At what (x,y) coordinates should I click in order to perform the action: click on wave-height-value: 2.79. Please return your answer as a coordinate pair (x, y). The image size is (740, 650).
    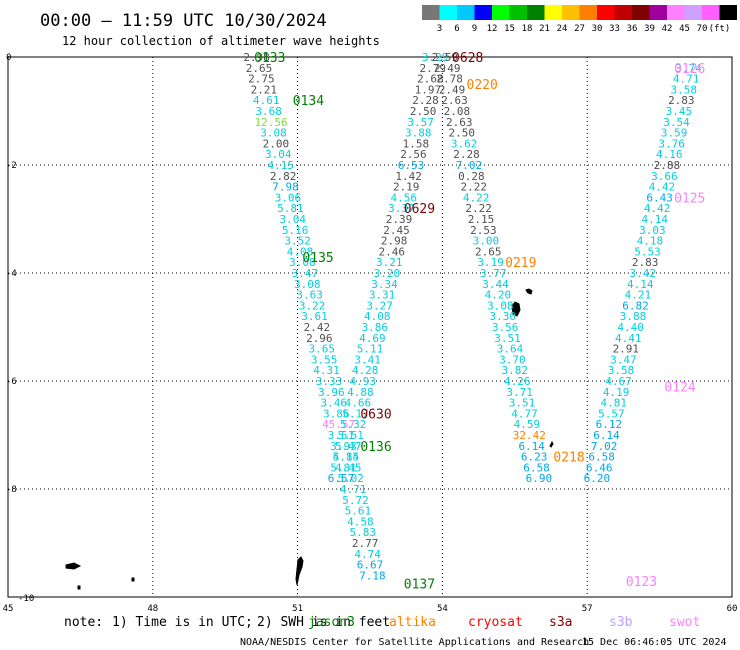
    Looking at the image, I should click on (432, 68).